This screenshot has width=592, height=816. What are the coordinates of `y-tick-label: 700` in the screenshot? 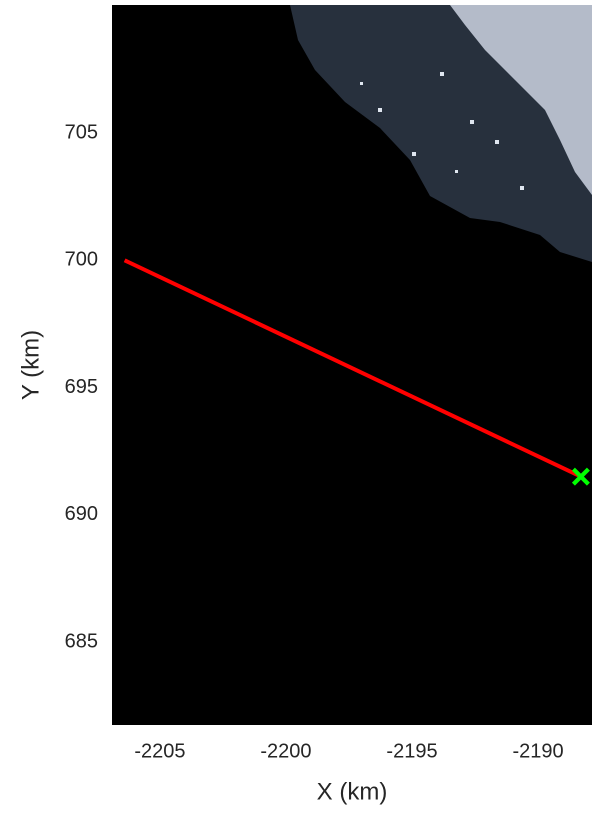 It's located at (81, 260).